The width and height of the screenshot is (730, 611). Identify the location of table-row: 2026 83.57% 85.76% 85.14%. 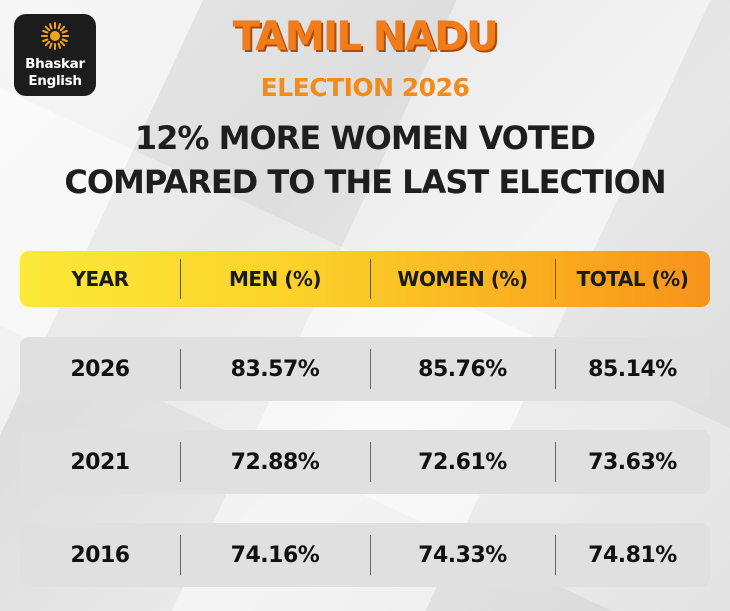
(365, 369).